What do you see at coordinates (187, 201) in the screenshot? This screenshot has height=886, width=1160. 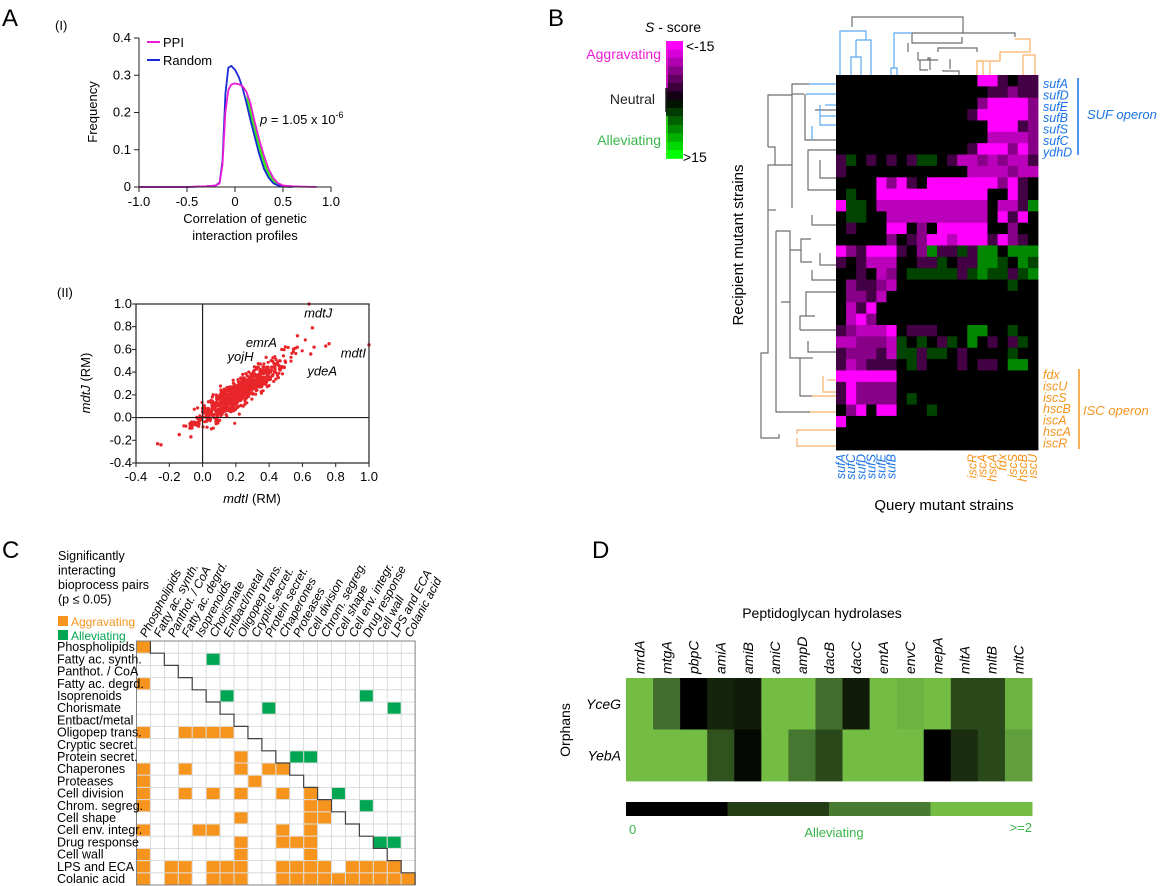 I see `x-tick-label: -0.5` at bounding box center [187, 201].